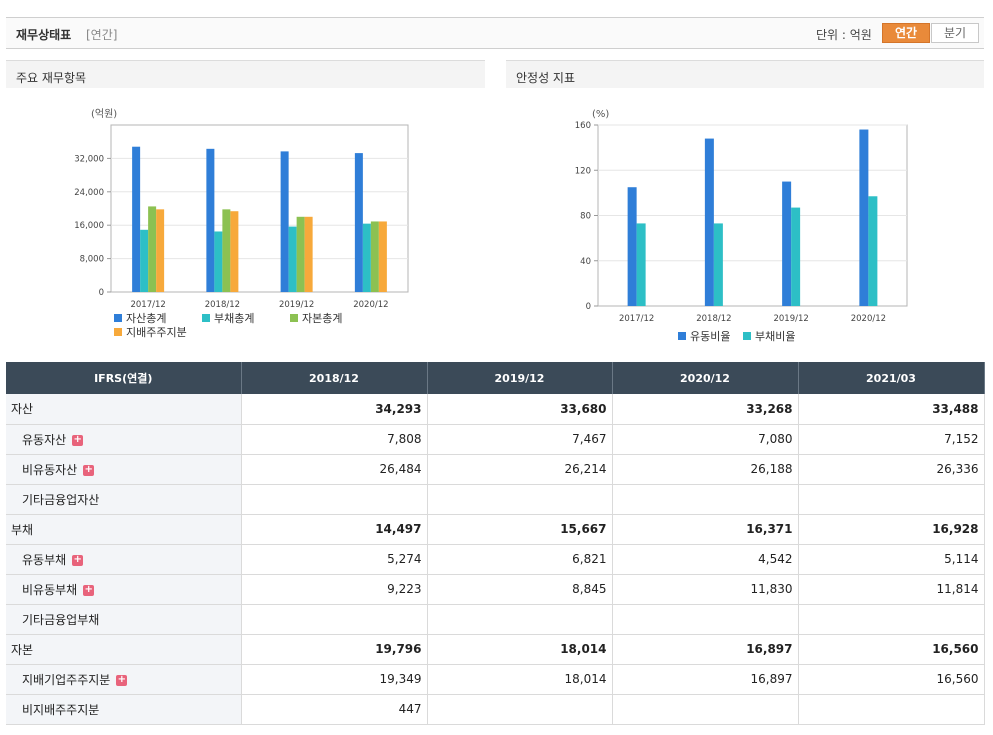 The width and height of the screenshot is (993, 735). What do you see at coordinates (51, 78) in the screenshot?
I see `left-panel-title: 주요 재무항목` at bounding box center [51, 78].